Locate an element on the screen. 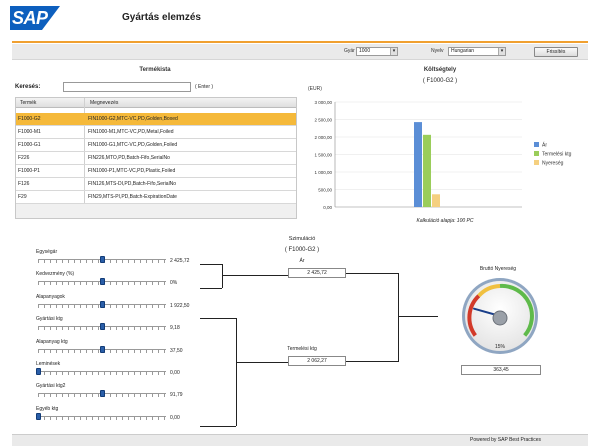 This screenshot has height=448, width=600. price-value-box: 2 425,72 is located at coordinates (317, 273).